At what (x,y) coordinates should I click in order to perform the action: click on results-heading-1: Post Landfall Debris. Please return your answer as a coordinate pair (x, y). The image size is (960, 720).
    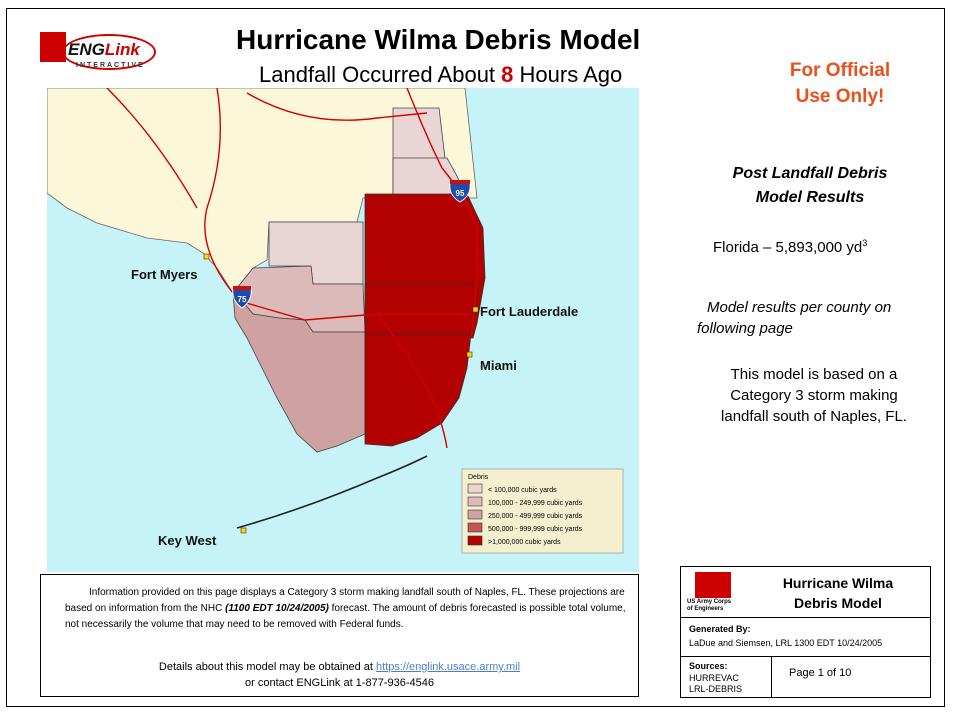
    Looking at the image, I should click on (810, 173).